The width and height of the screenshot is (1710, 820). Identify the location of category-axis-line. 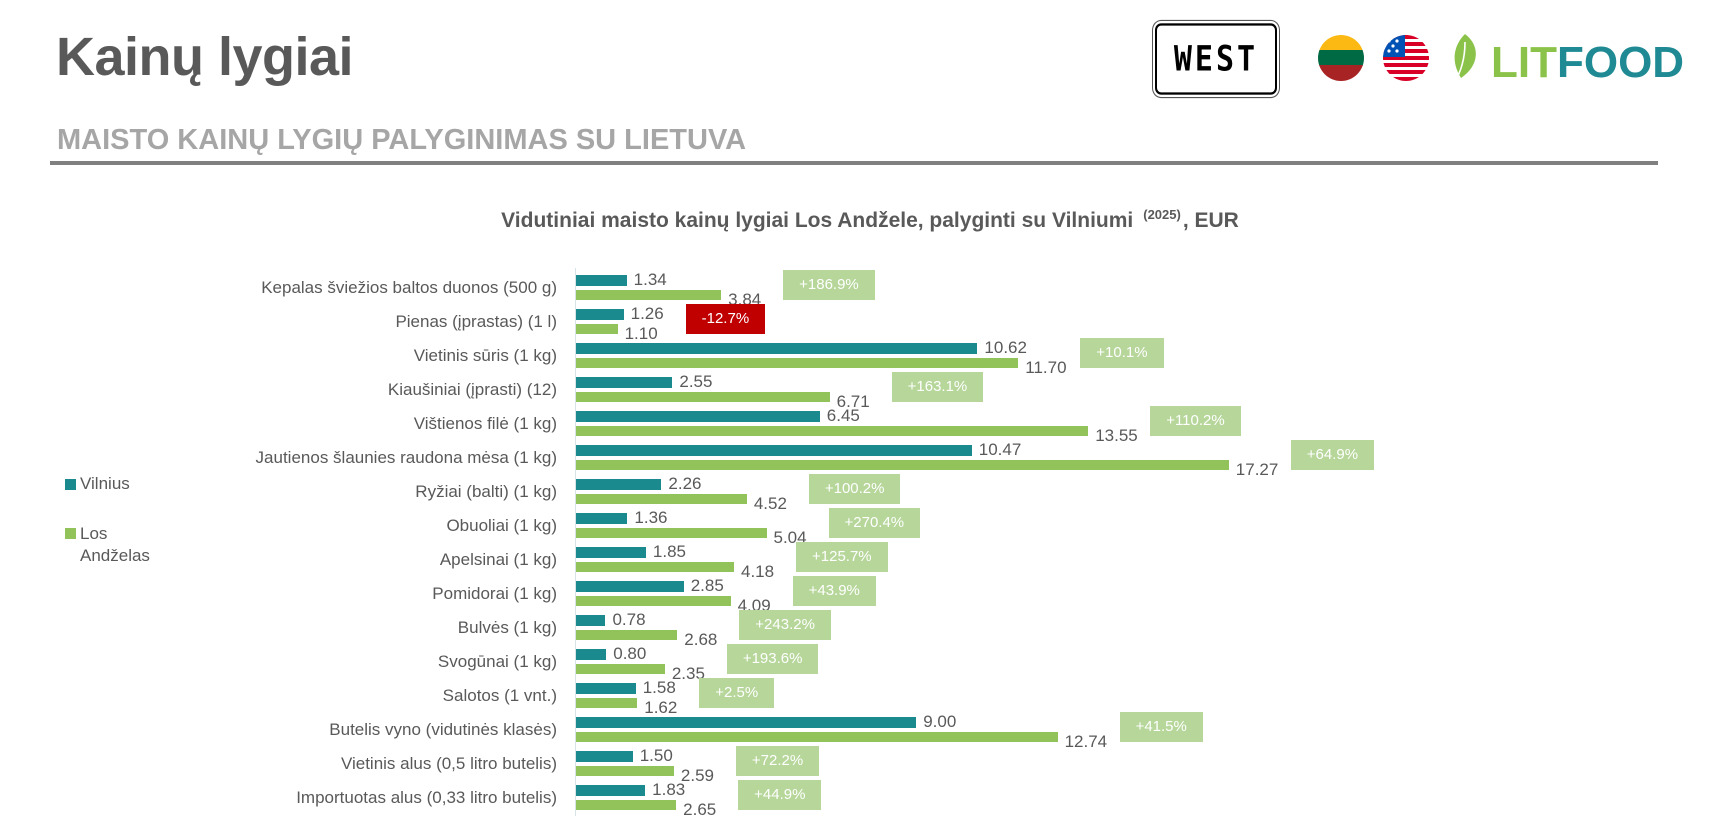
(575, 542).